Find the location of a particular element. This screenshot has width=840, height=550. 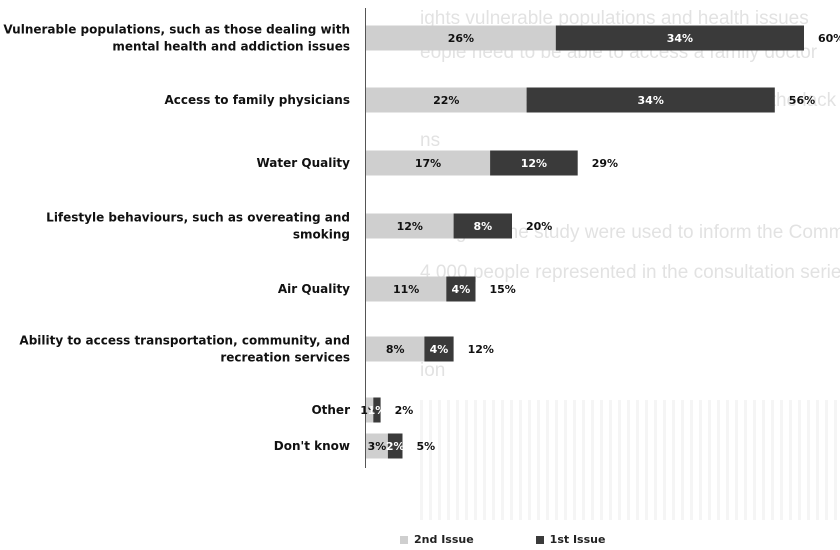

data-label-1st-issue: 8% is located at coordinates (482, 226).